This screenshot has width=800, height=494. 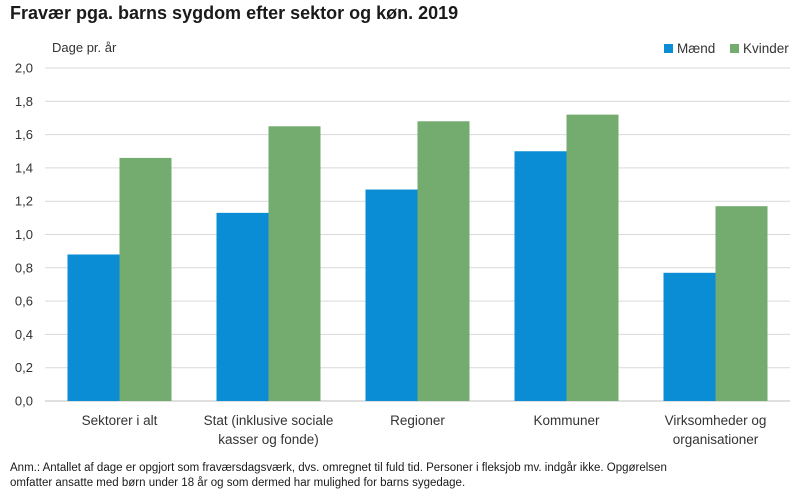 What do you see at coordinates (668, 48) in the screenshot?
I see `legend-swatch-maend` at bounding box center [668, 48].